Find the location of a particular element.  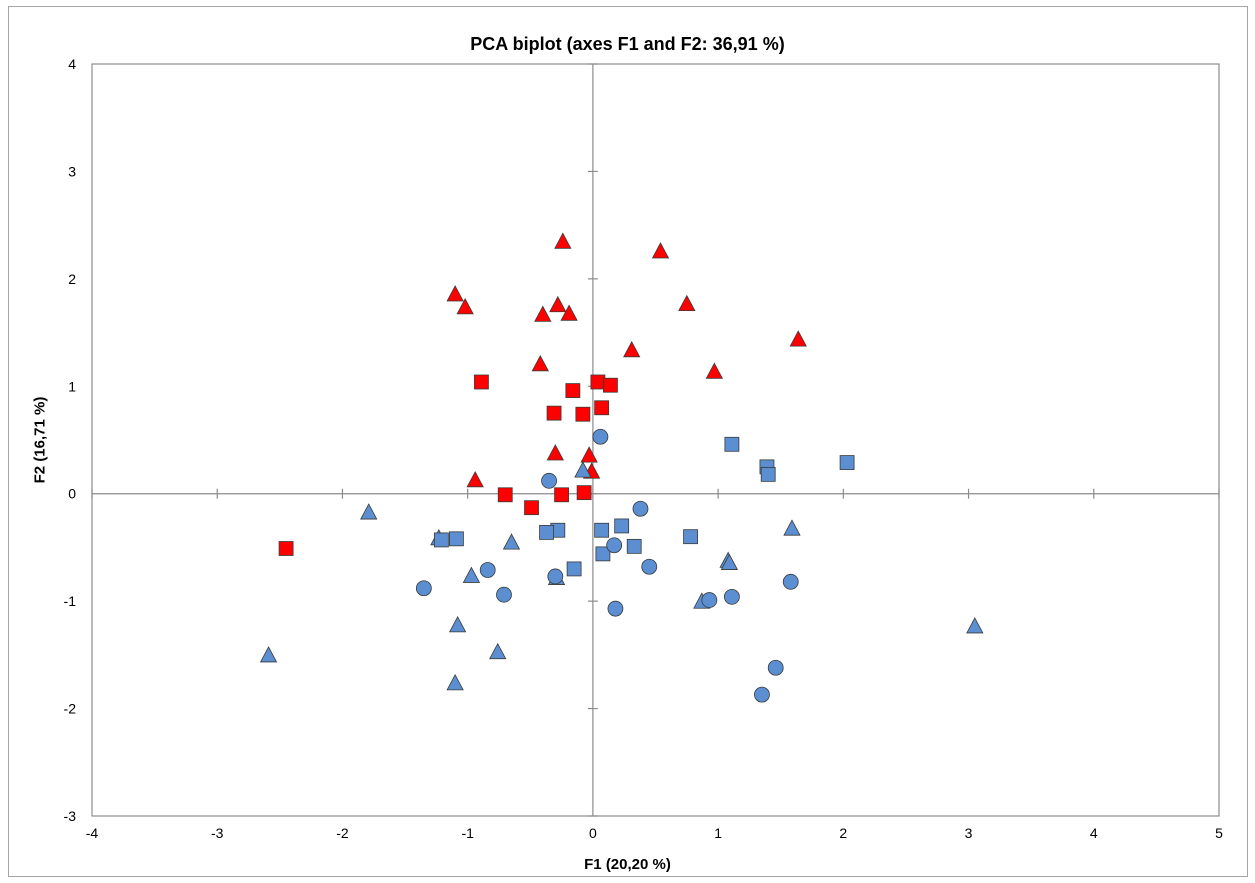

chart-title: PCA biplot (axes F1 and F2: 36,91 %) is located at coordinates (627, 44).